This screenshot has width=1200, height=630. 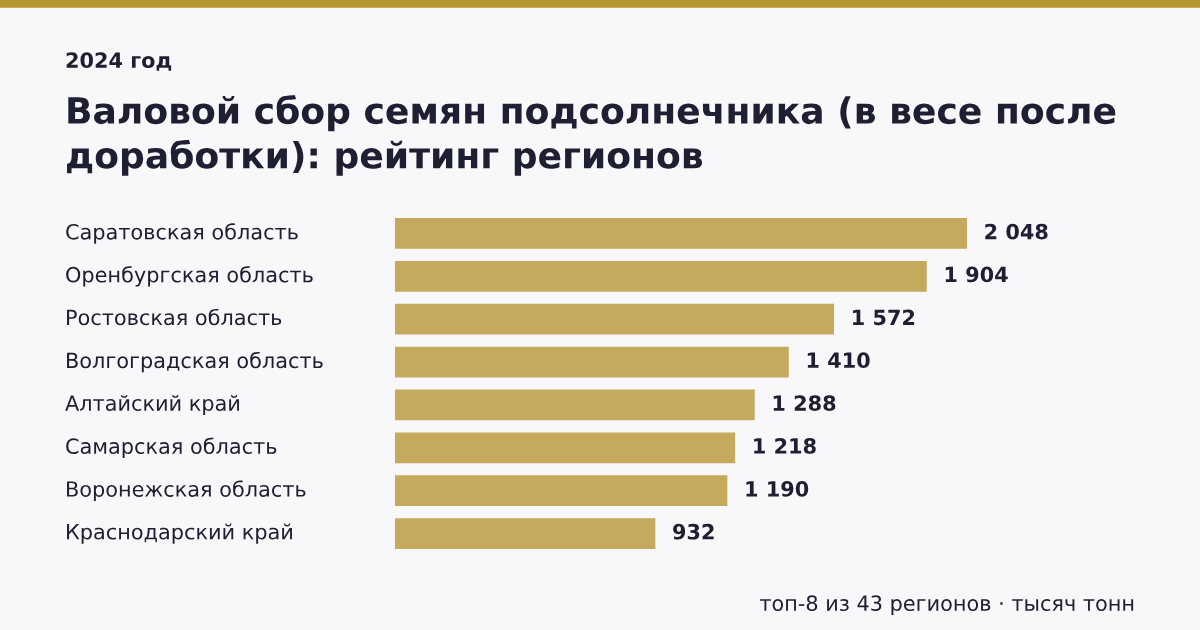 I want to click on chart-title: Валовой сбор семян подсолнечника (в весе после доработки): рейтинг регионов, so click(x=591, y=135).